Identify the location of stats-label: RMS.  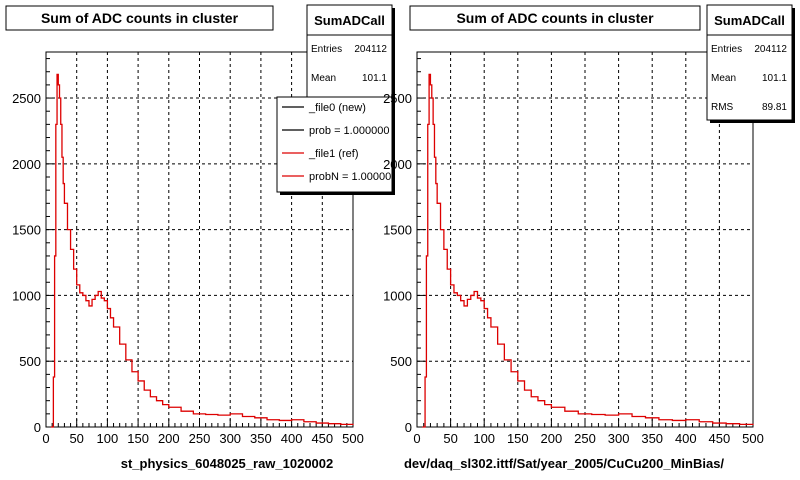
(722, 107).